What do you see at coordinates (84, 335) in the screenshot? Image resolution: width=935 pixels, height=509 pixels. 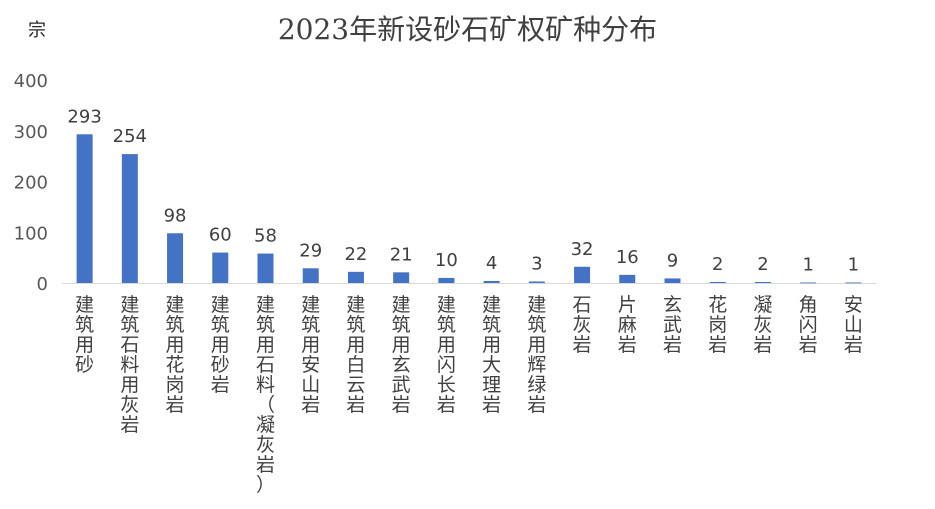 I see `category-label: 建筑用砂` at bounding box center [84, 335].